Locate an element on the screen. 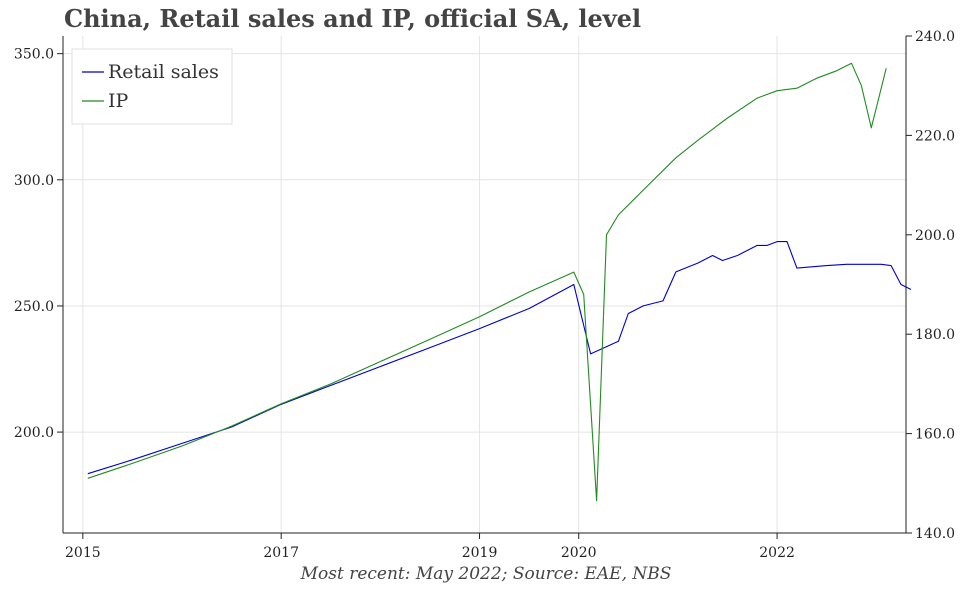 The height and width of the screenshot is (589, 972). x-tick-label: 2020 is located at coordinates (579, 553).